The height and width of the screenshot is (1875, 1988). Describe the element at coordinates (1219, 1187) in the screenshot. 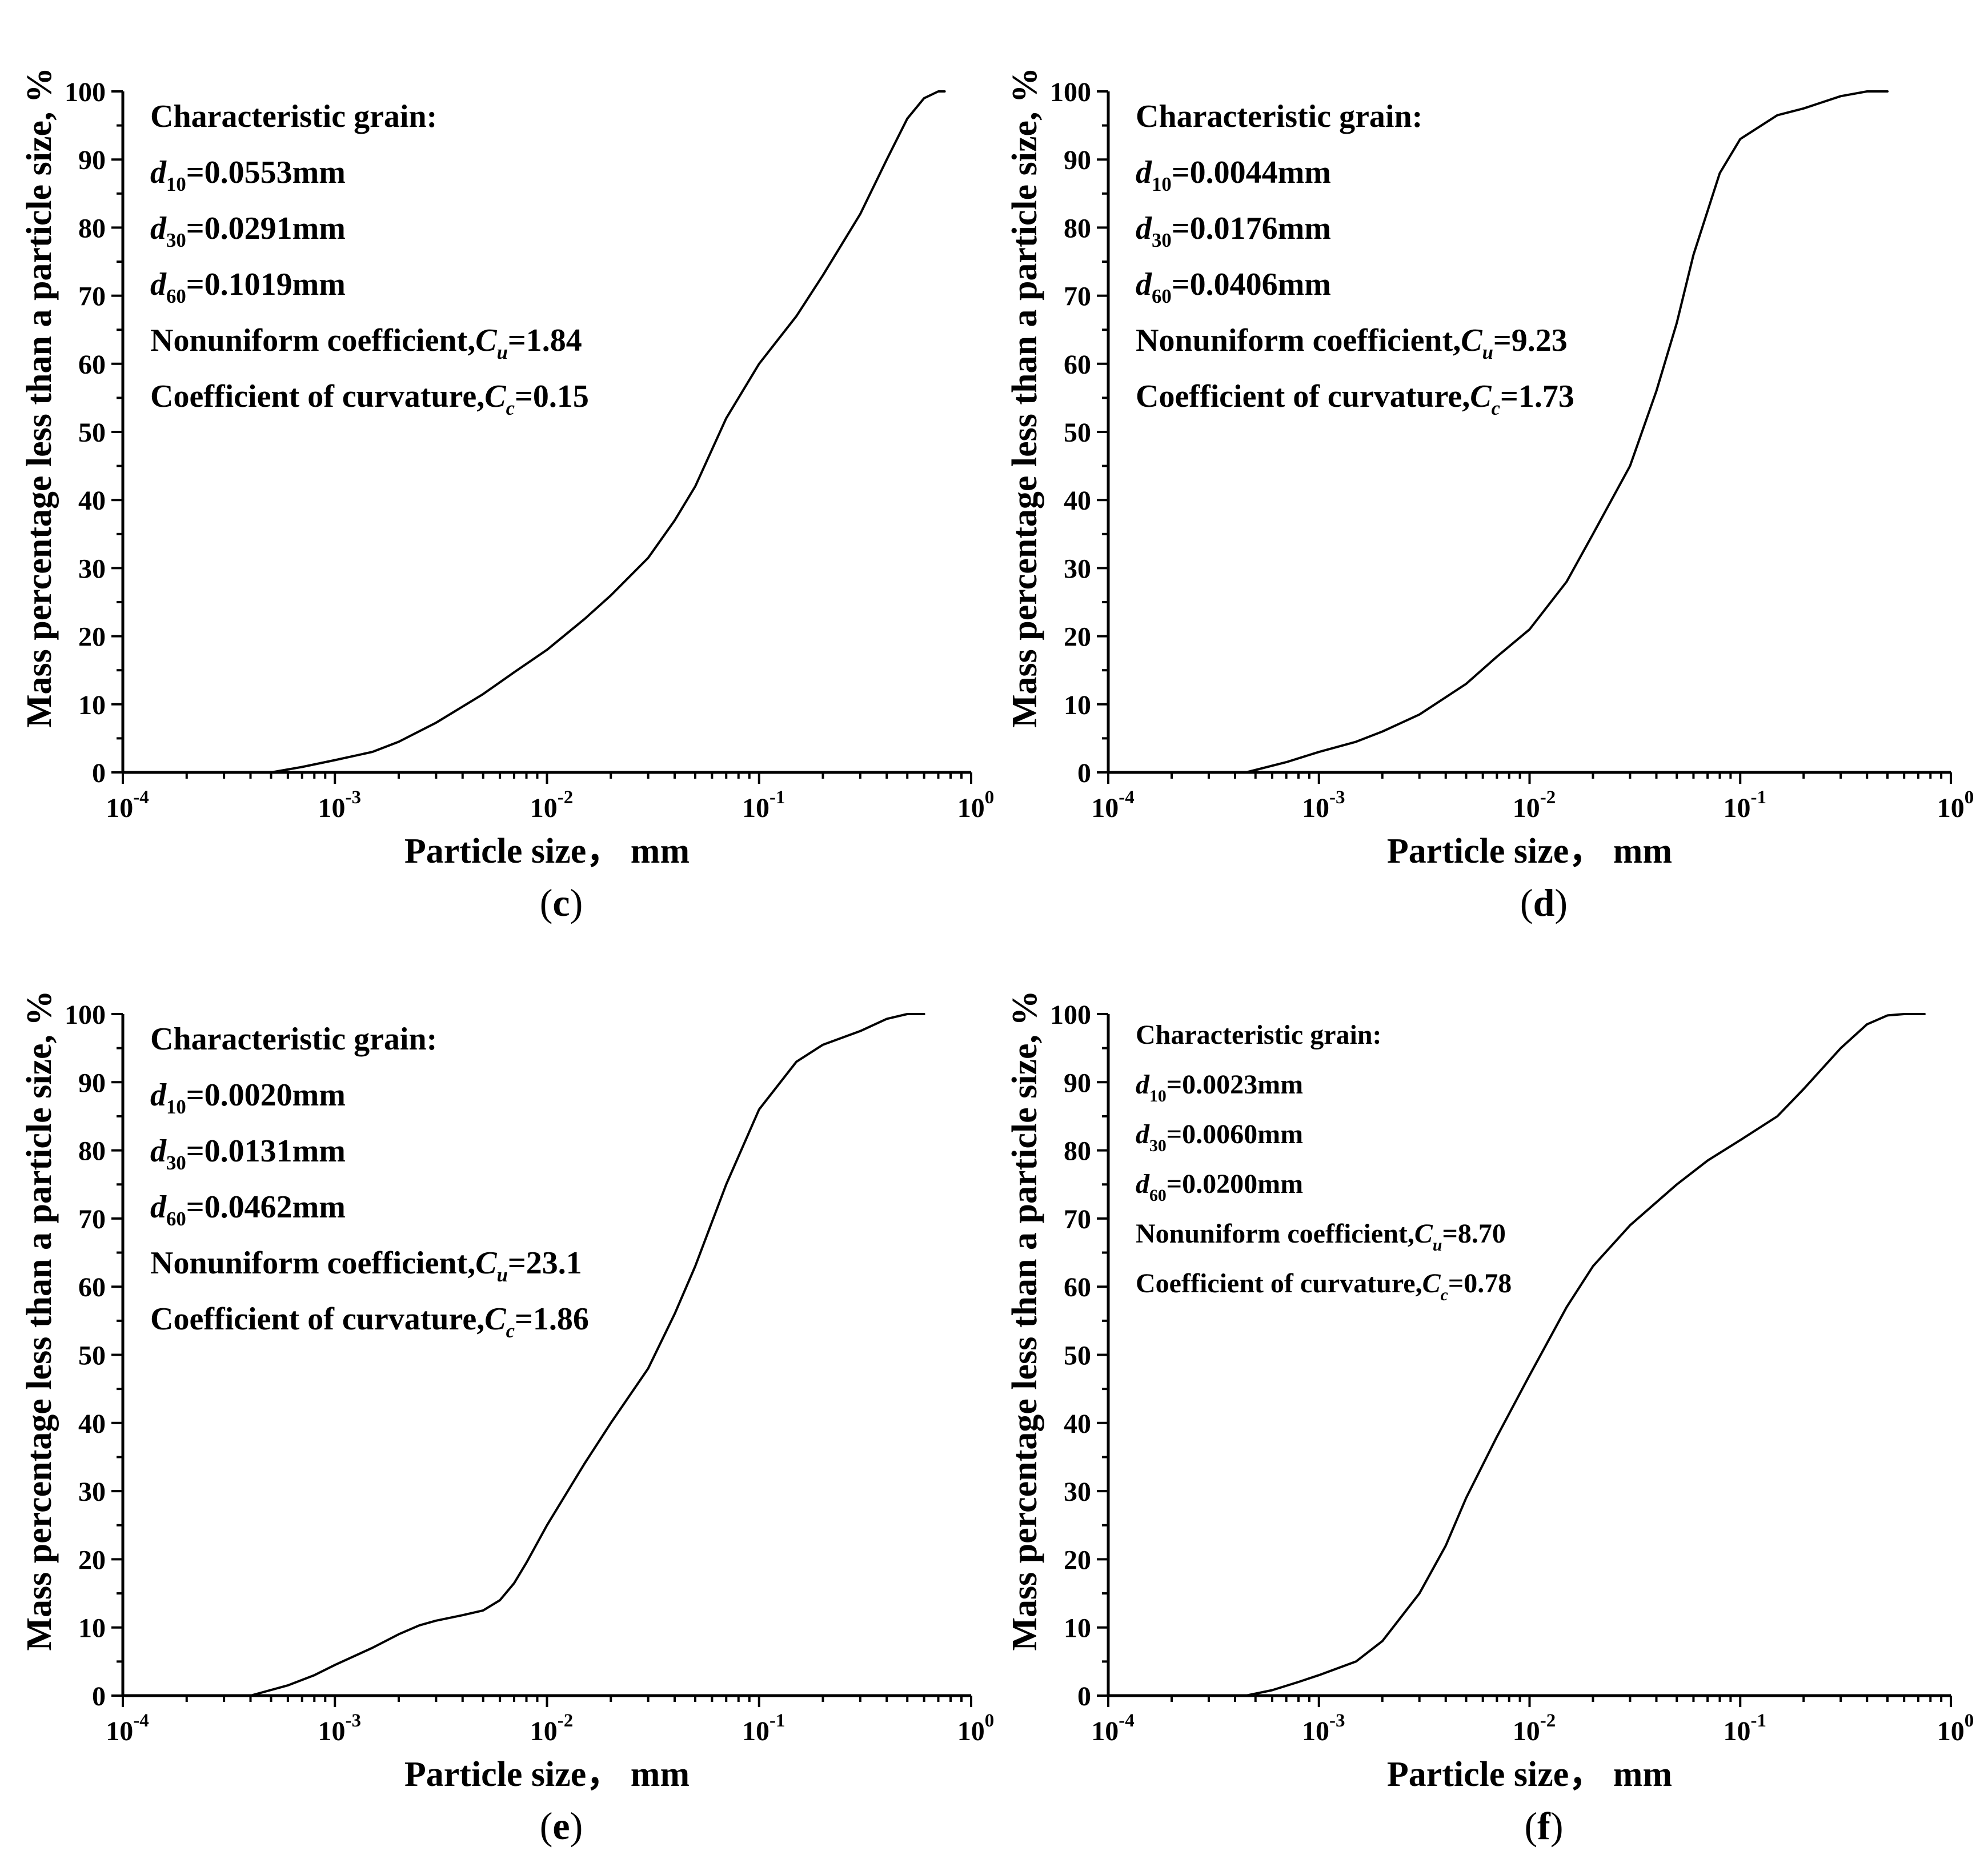

I see `annotation-d60: d60=0.0200mm` at that location.